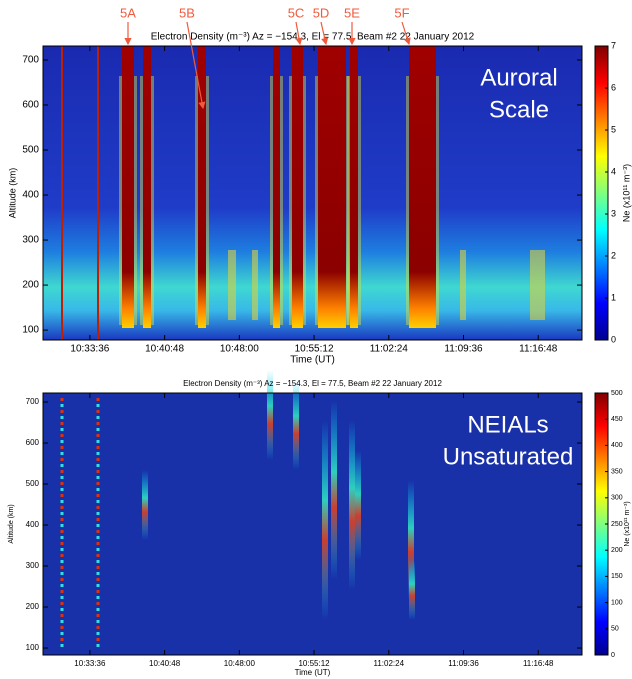 The width and height of the screenshot is (632, 679). What do you see at coordinates (508, 456) in the screenshot?
I see `overlay-text: Unsaturated` at bounding box center [508, 456].